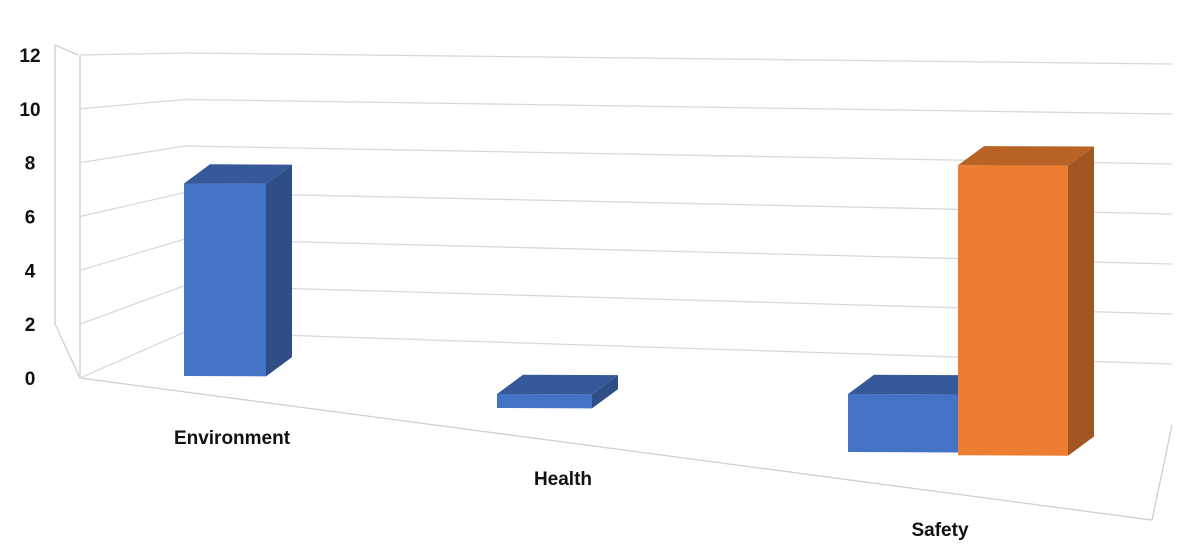 This screenshot has height=548, width=1186. What do you see at coordinates (30, 325) in the screenshot?
I see `y-tick-label: 2` at bounding box center [30, 325].